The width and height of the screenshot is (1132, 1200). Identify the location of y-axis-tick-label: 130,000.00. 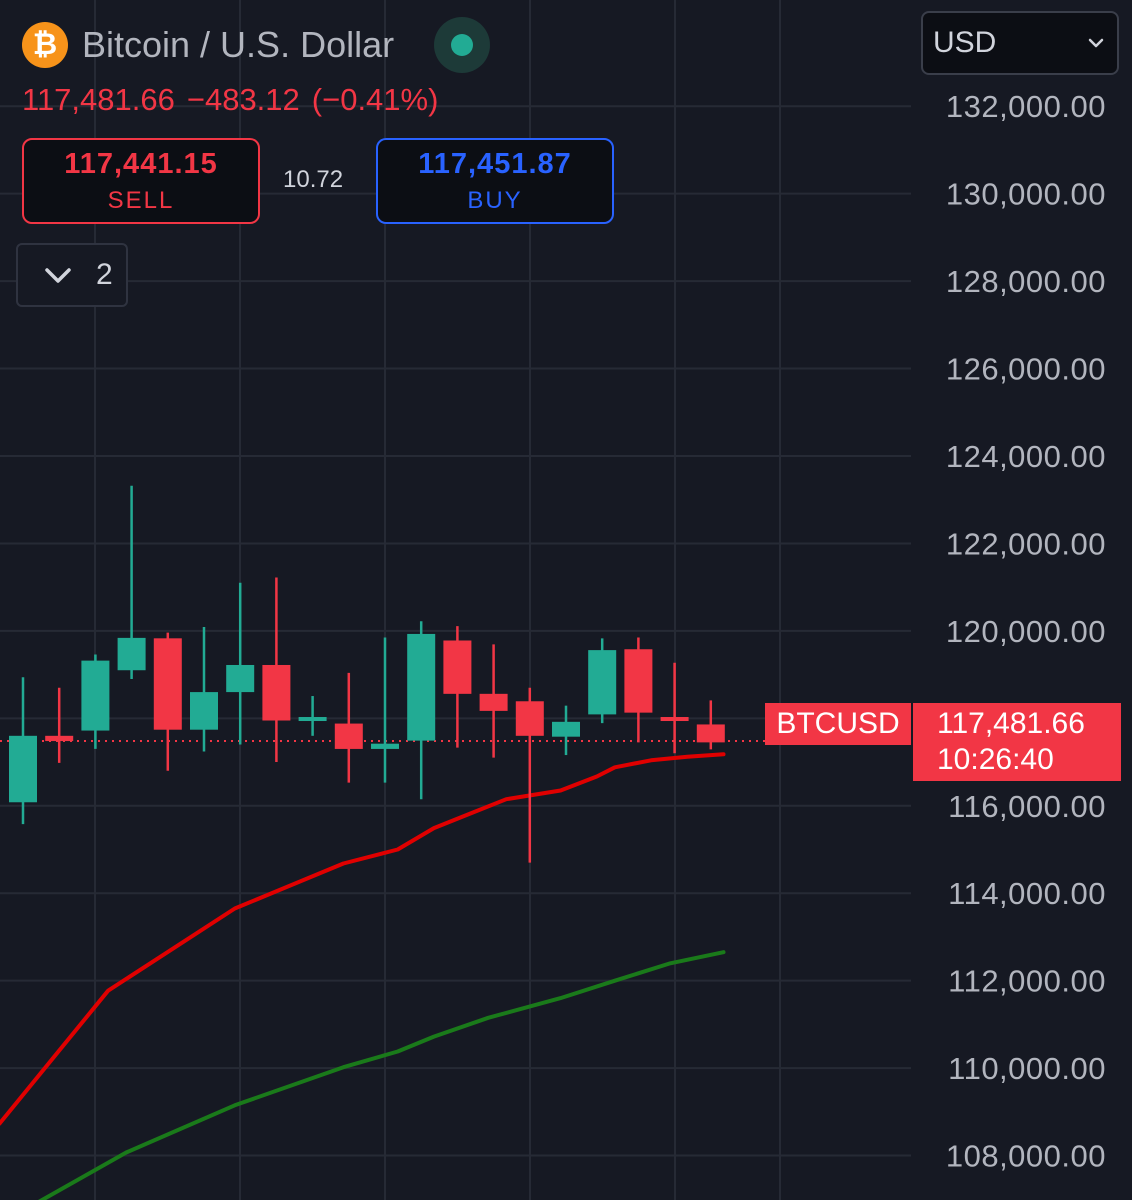
(1026, 194).